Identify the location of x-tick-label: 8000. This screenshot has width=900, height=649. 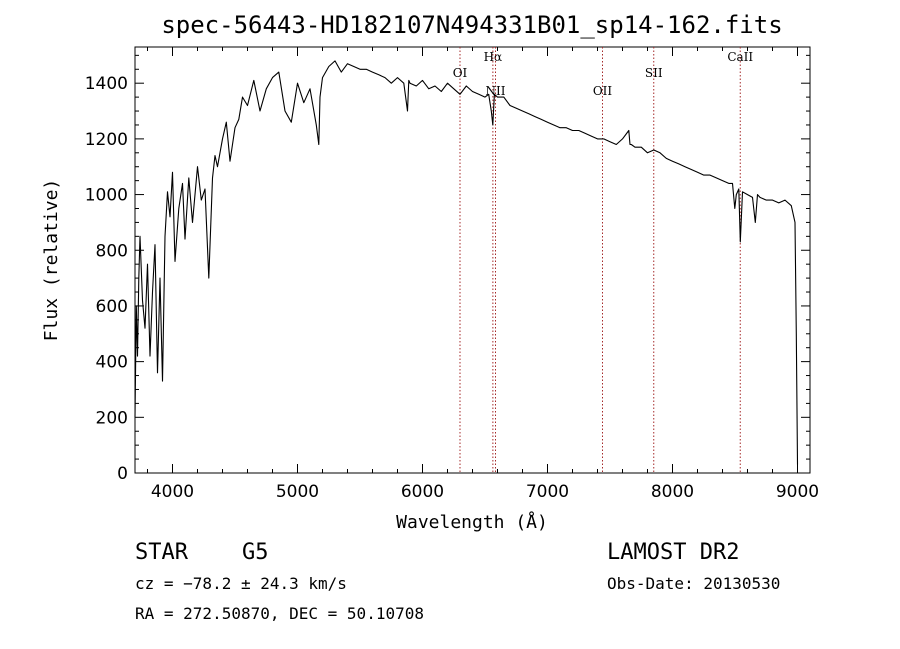
(672, 492).